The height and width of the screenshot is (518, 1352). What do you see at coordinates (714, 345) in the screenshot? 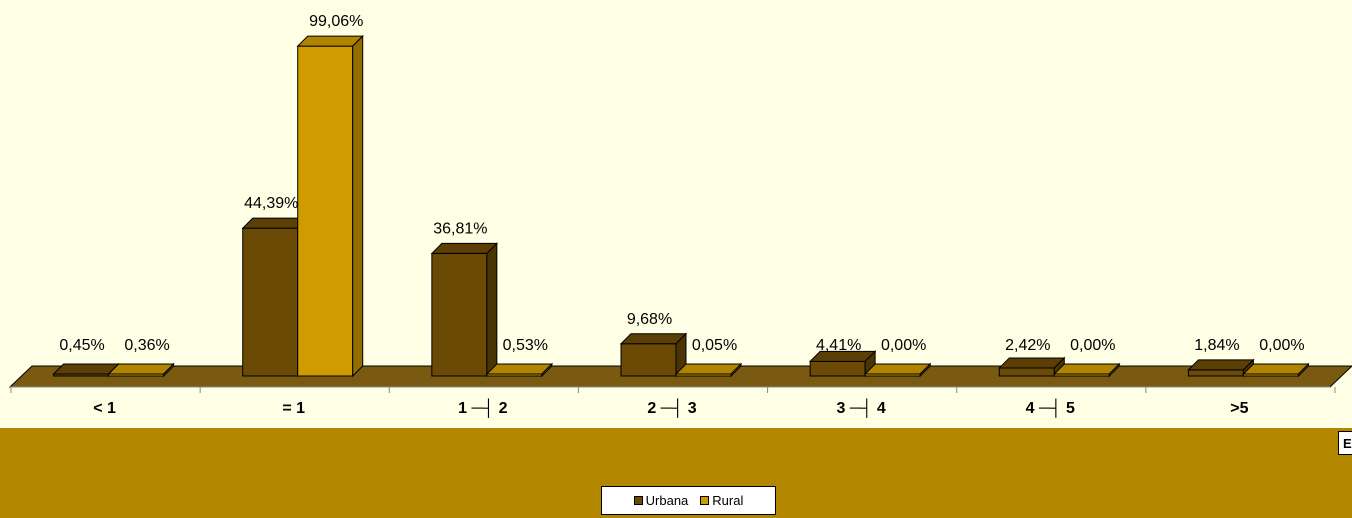
I see `data-label-rural-3: 0,05%` at bounding box center [714, 345].